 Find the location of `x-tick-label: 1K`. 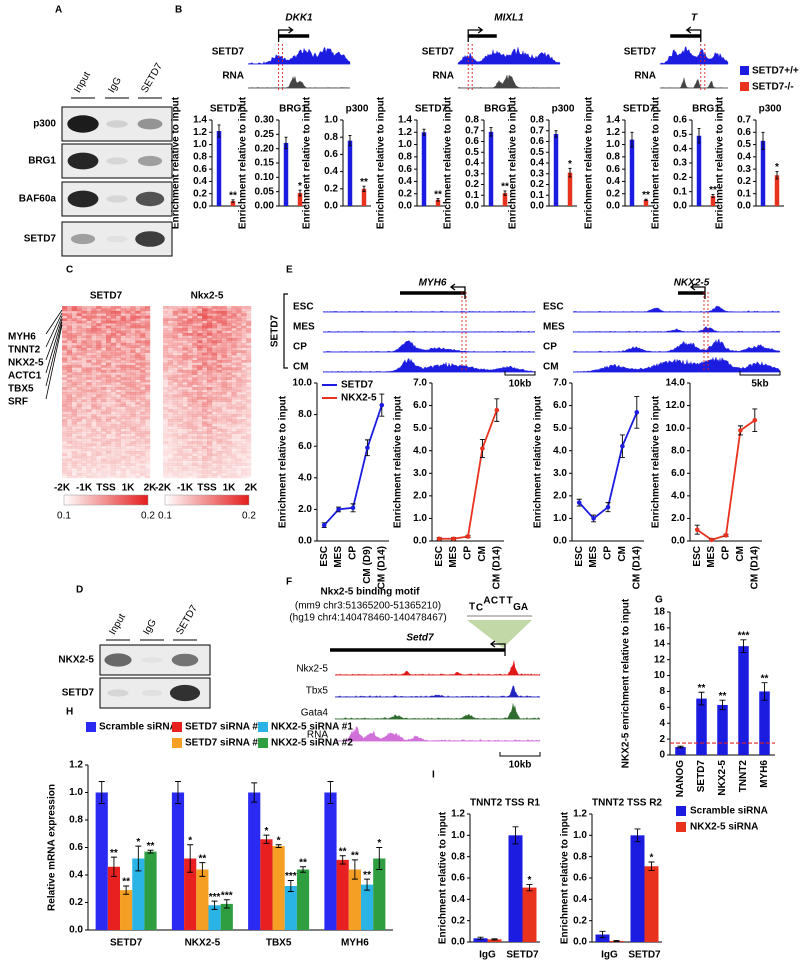

x-tick-label: 1K is located at coordinates (230, 488).